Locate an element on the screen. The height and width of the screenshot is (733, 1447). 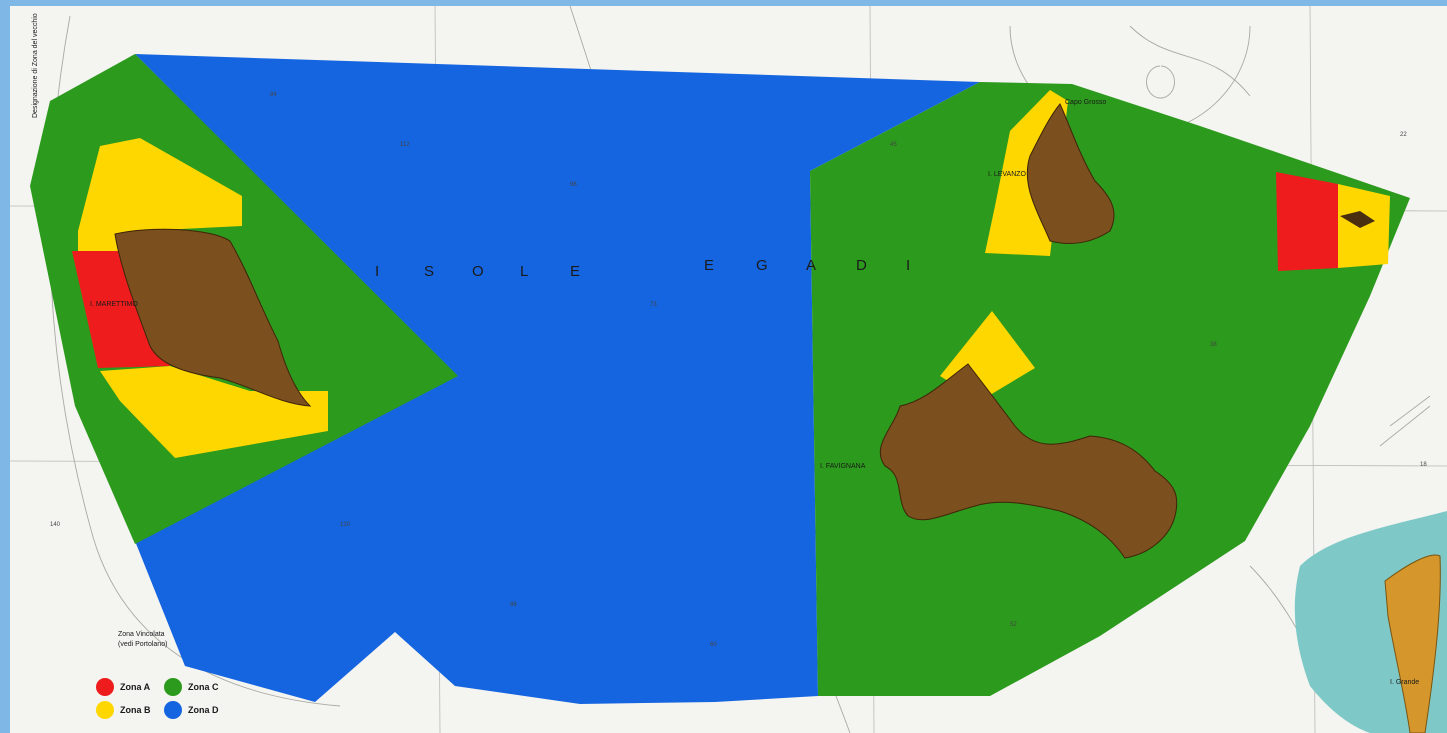
islet-east is located at coordinates (1357, 219).